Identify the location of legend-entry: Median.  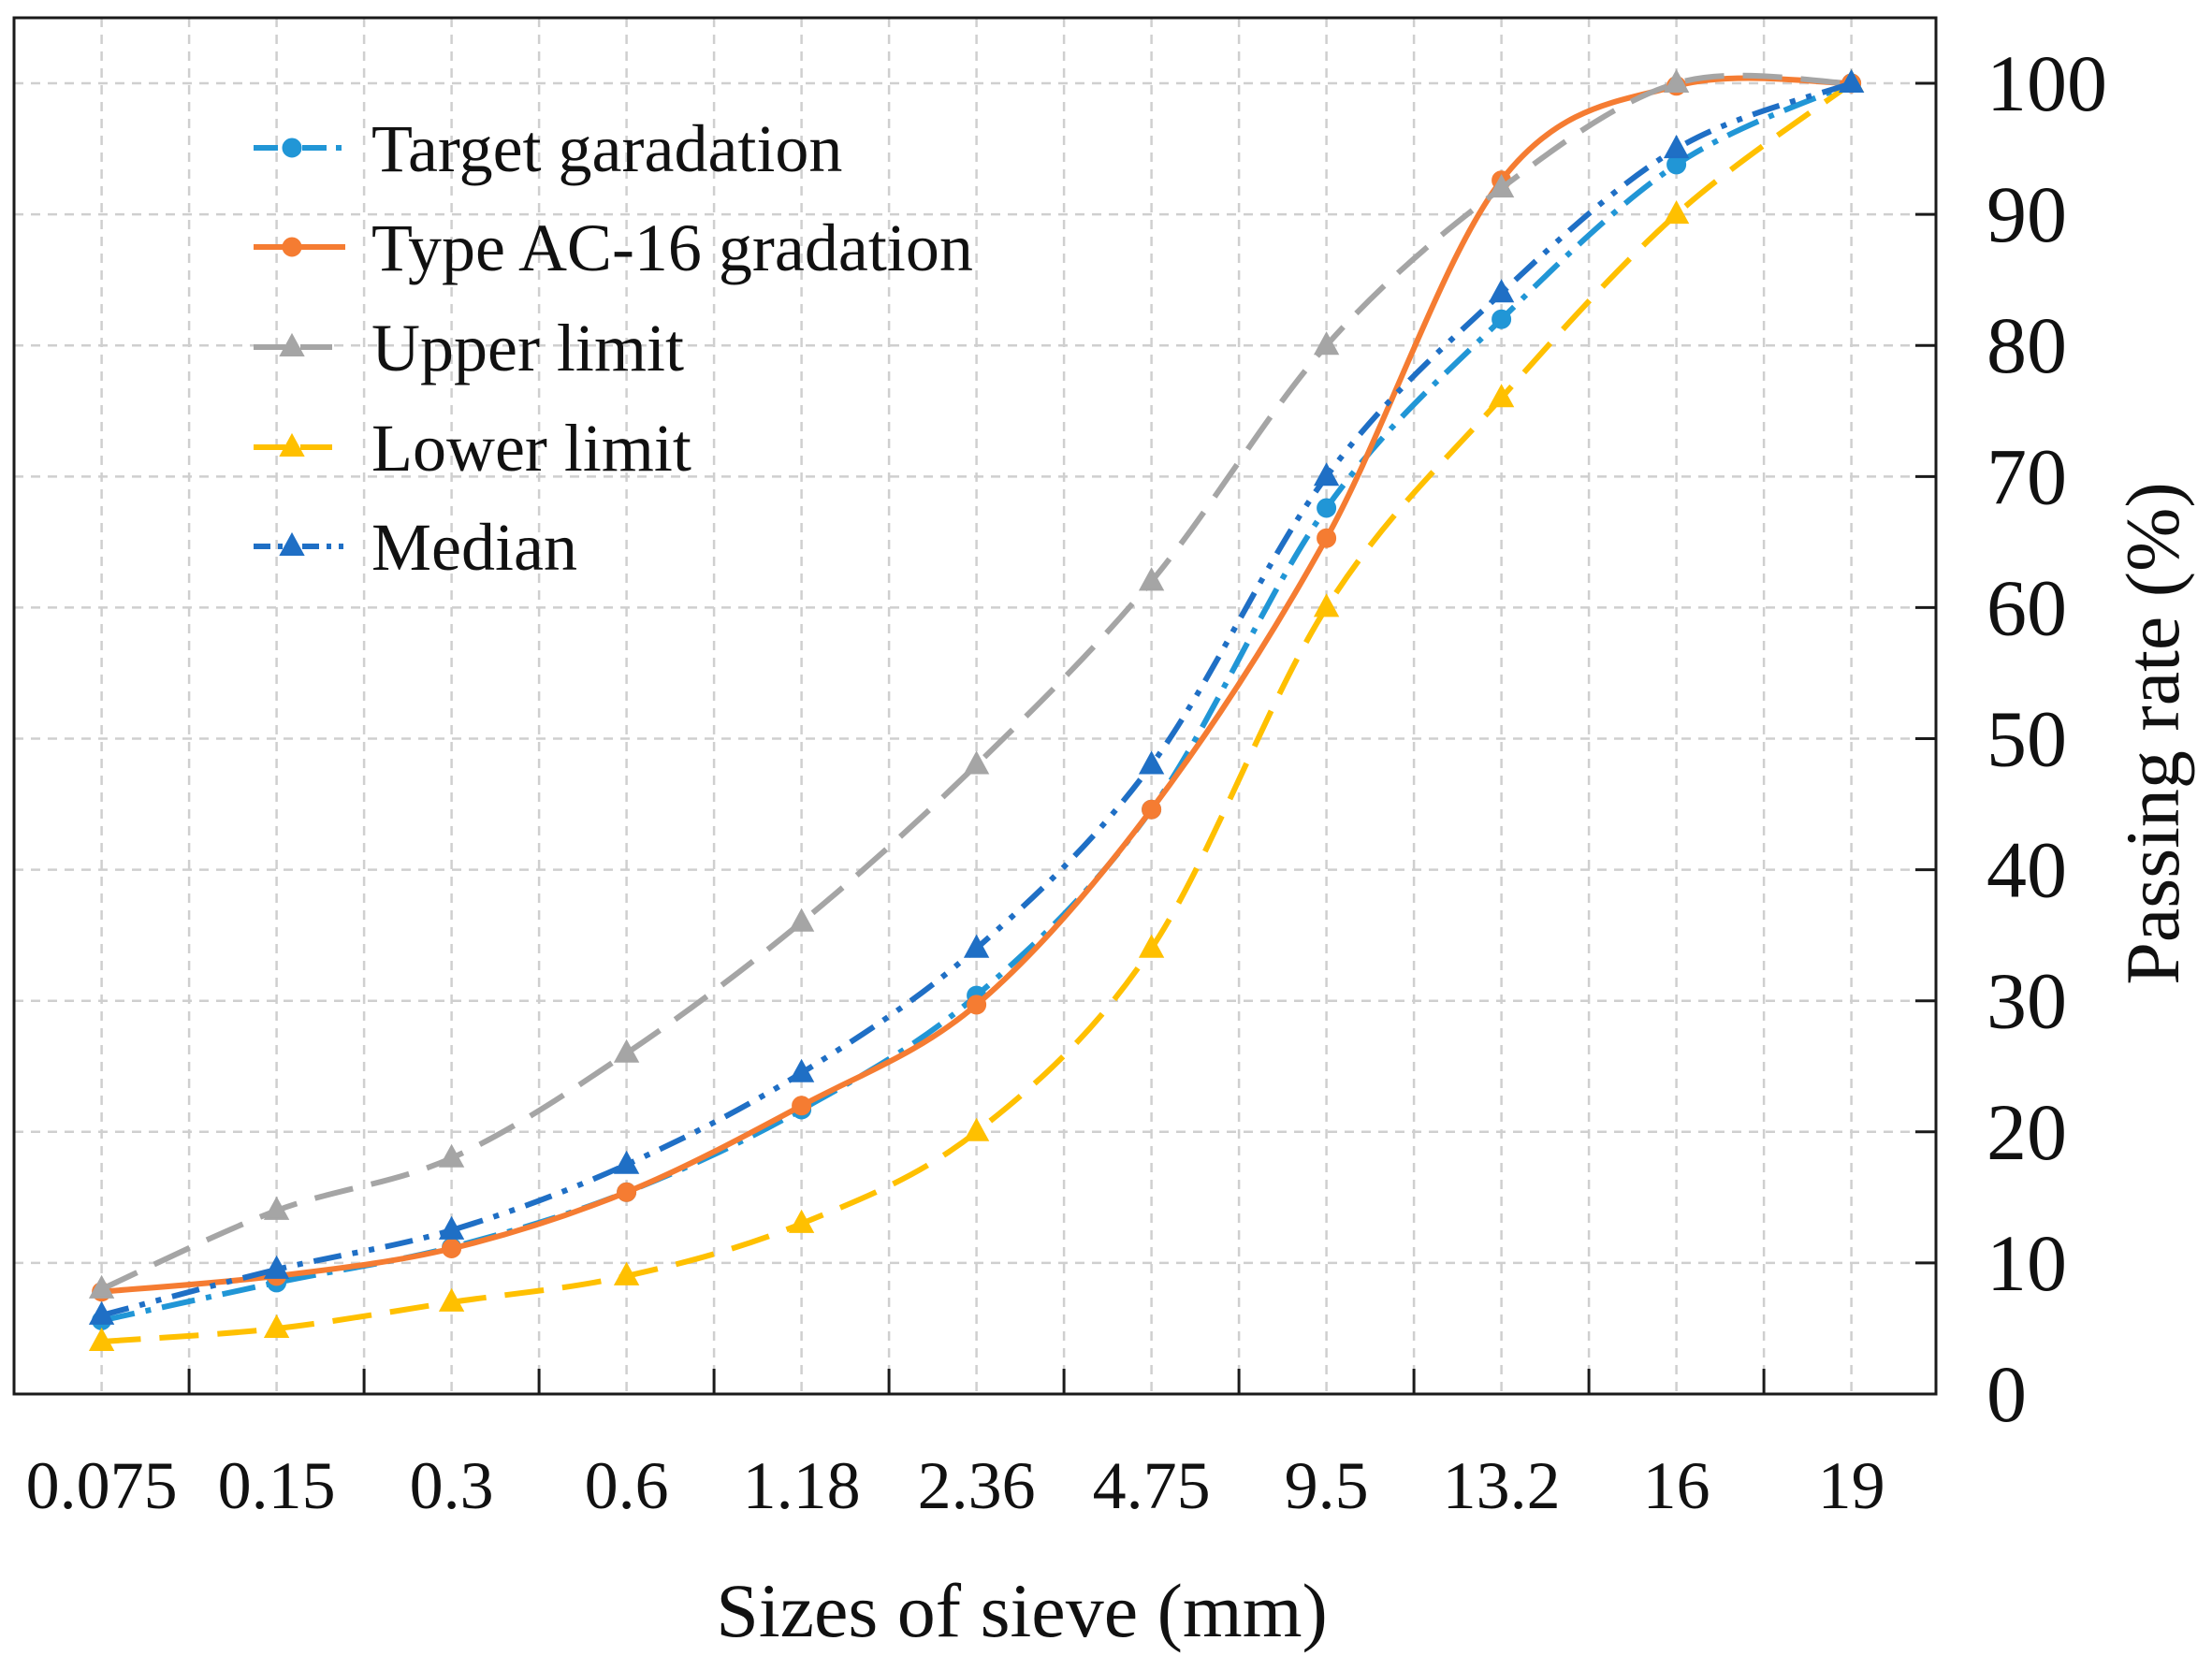
(415, 547).